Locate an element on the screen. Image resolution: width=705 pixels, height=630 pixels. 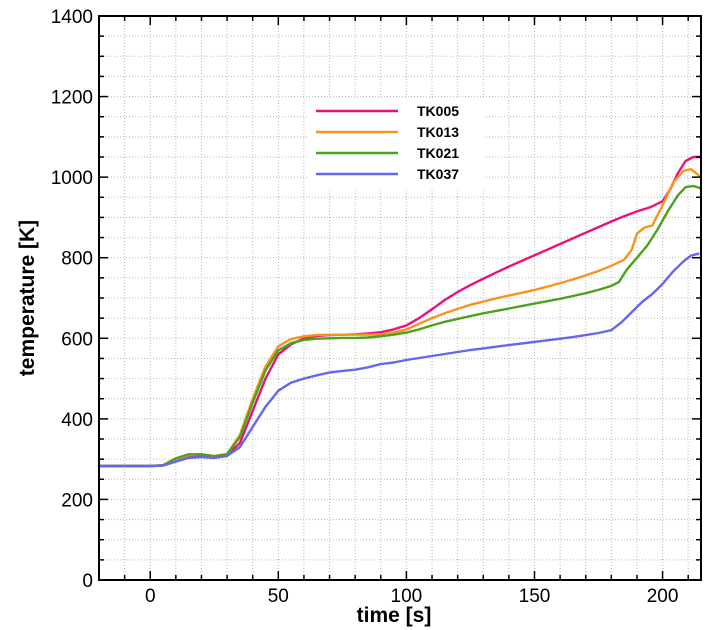
legend: TK005 TK013 TK021 TK037 is located at coordinates (396, 143).